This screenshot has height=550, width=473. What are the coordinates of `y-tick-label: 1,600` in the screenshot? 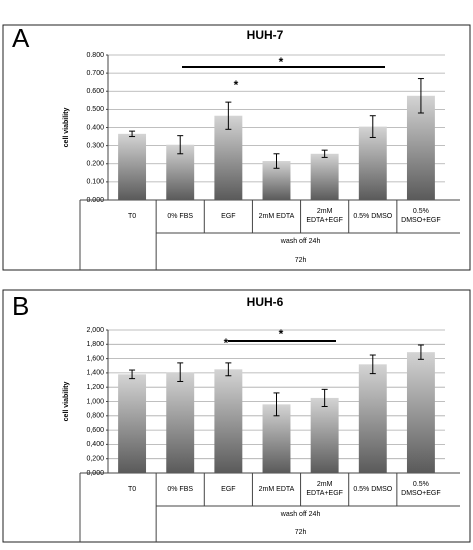 It's located at (95, 358).